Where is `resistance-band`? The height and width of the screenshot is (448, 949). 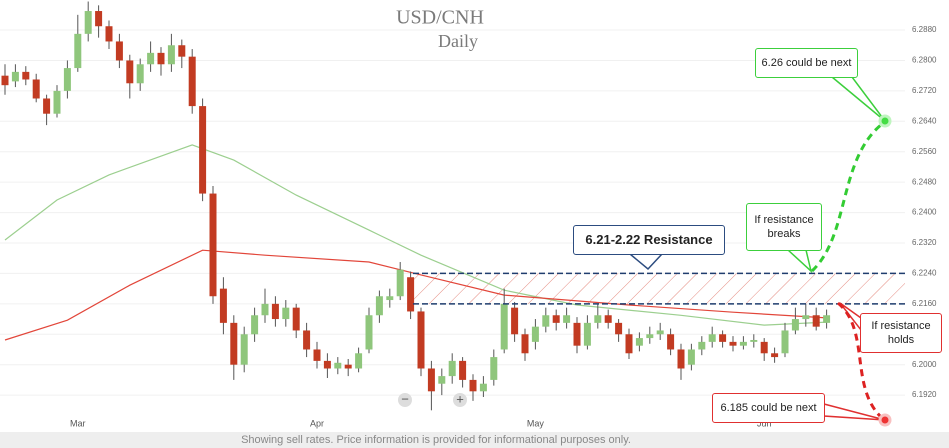 resistance-band is located at coordinates (659, 288).